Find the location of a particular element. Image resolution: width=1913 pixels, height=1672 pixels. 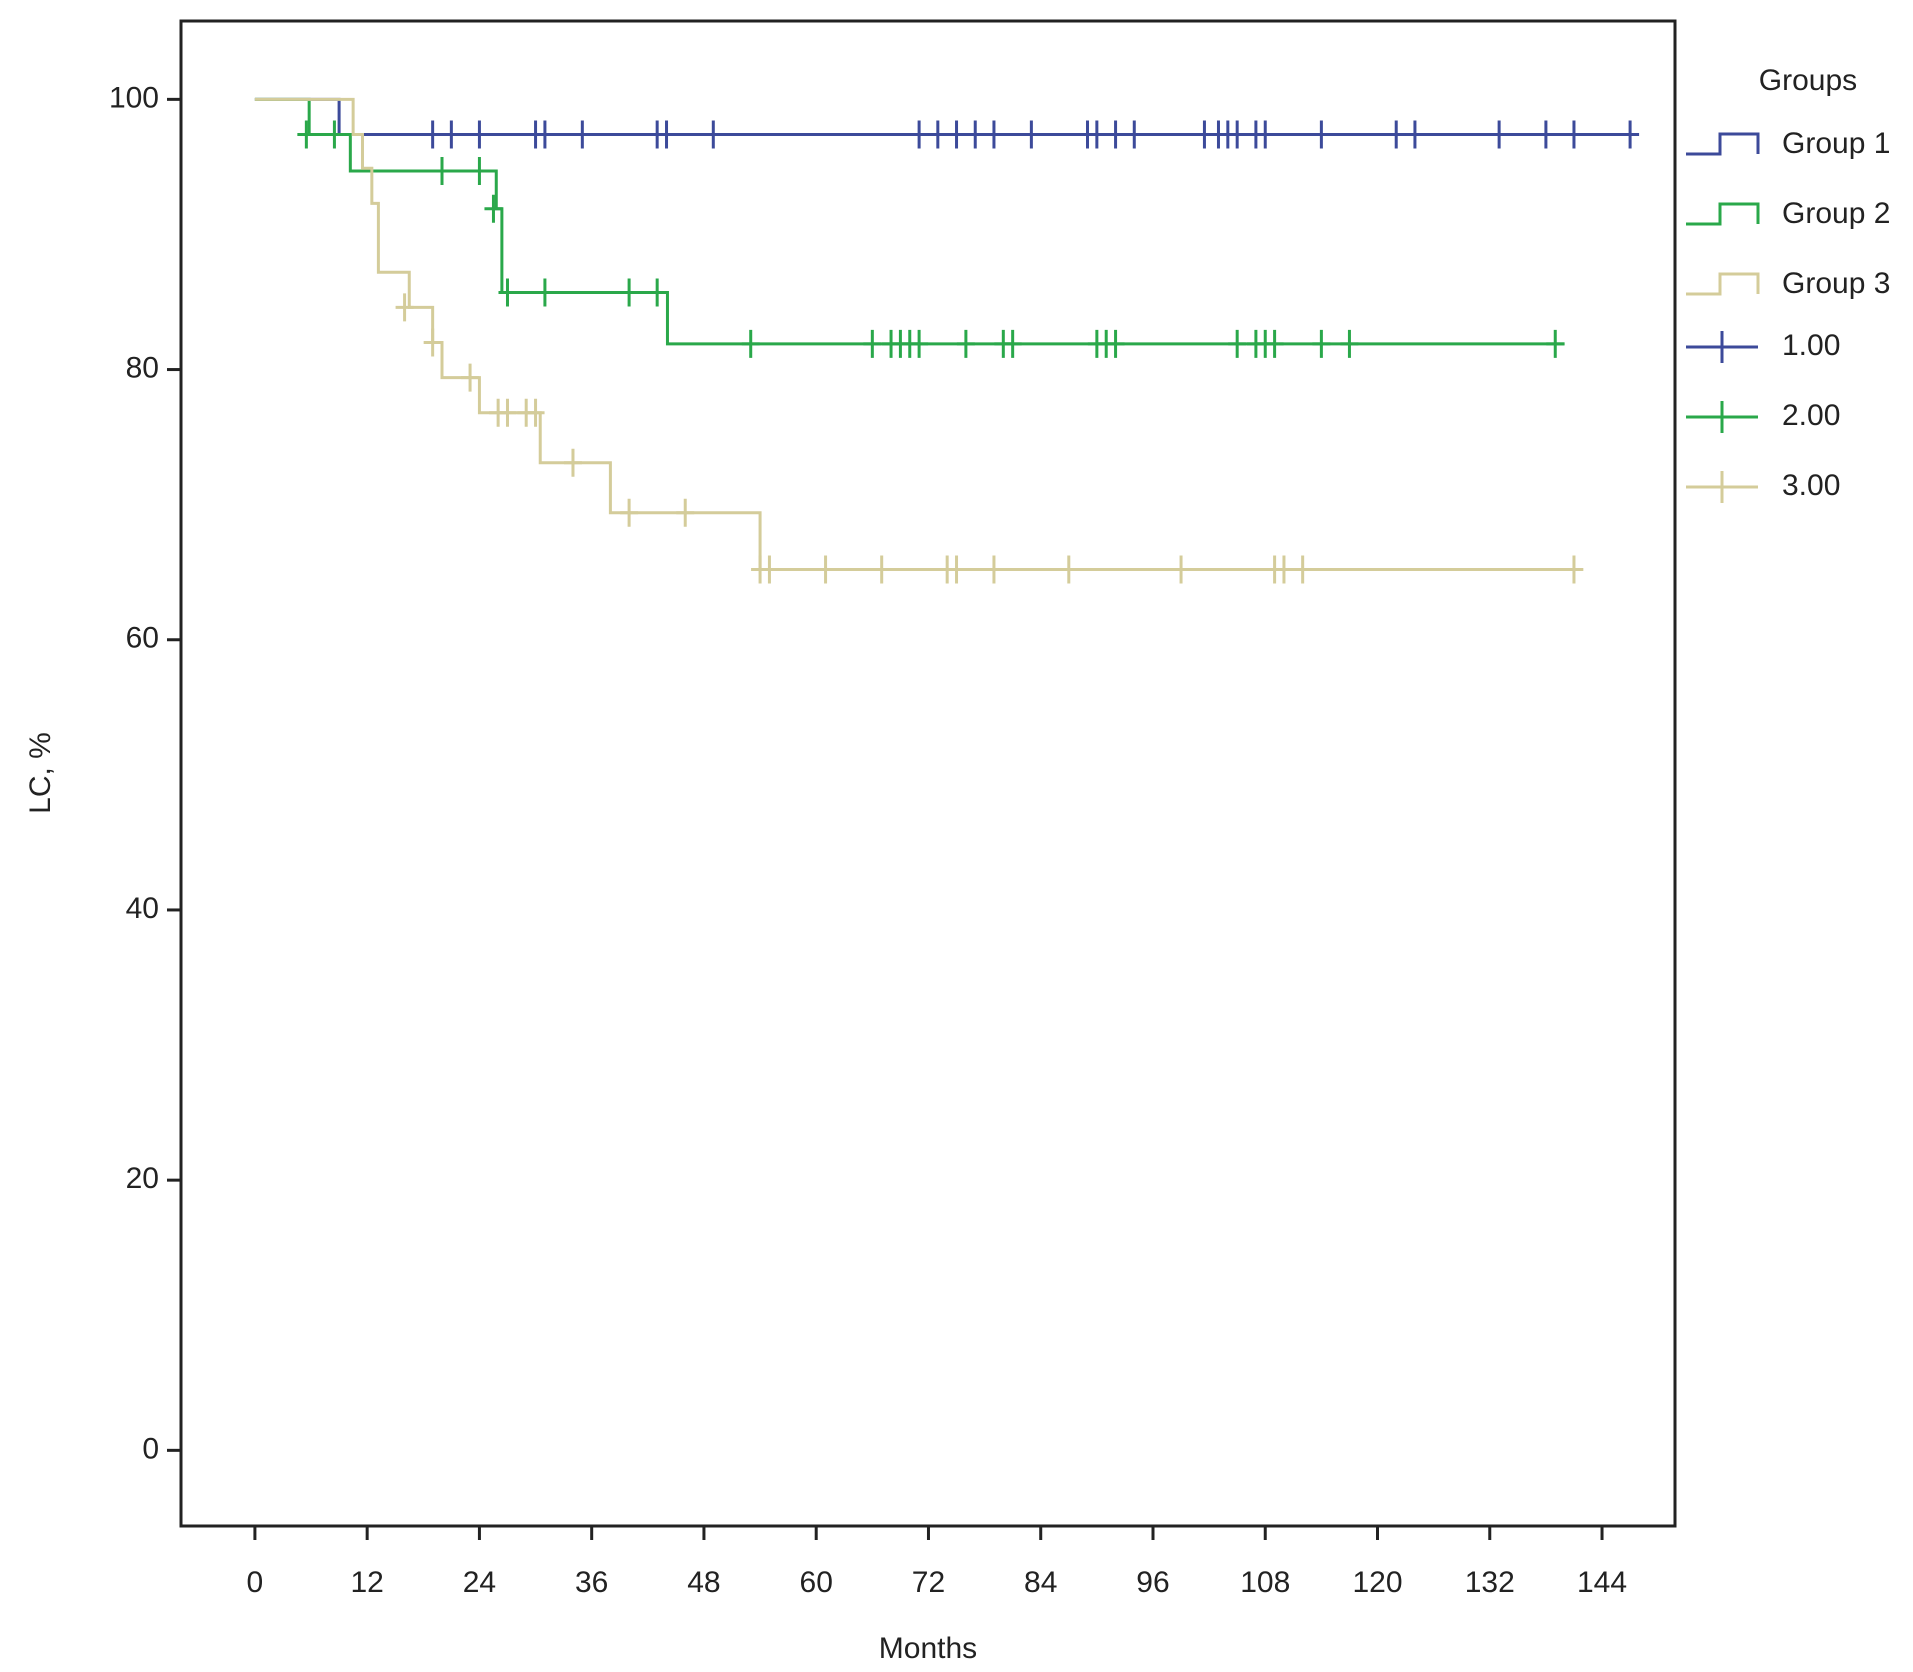

y-tick-label: 80 is located at coordinates (142, 367).